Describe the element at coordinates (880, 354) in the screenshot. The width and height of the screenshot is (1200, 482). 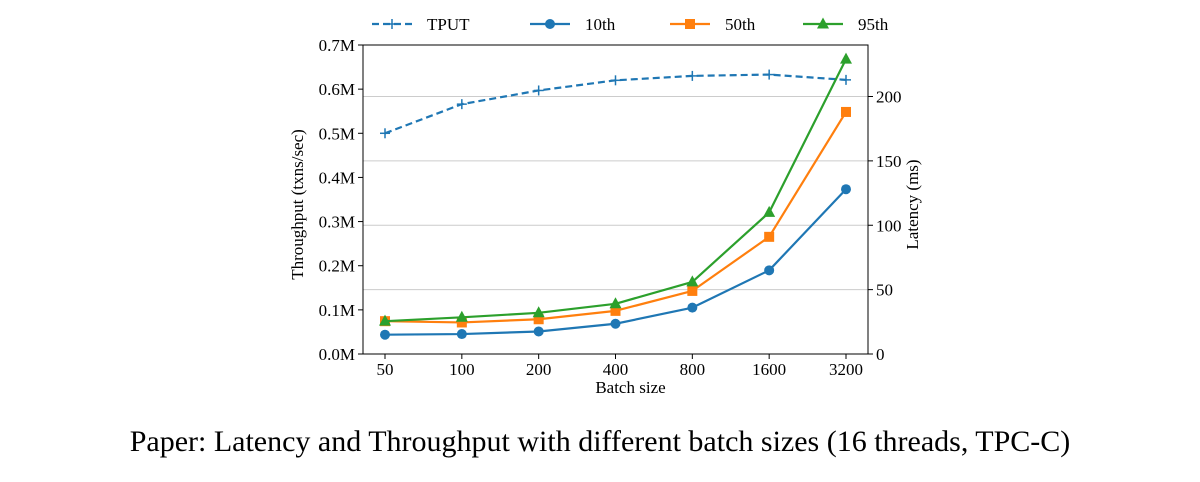
I see `right-tick-label: 0` at that location.